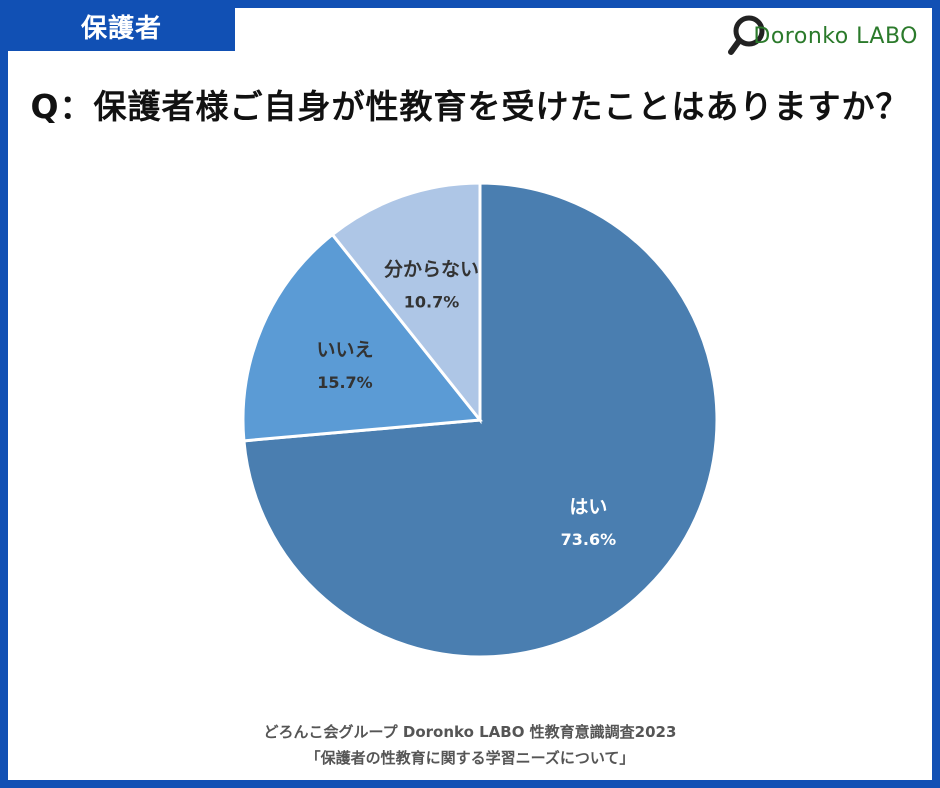 This screenshot has width=940, height=788. I want to click on audience-tag: 保護者, so click(121, 29).